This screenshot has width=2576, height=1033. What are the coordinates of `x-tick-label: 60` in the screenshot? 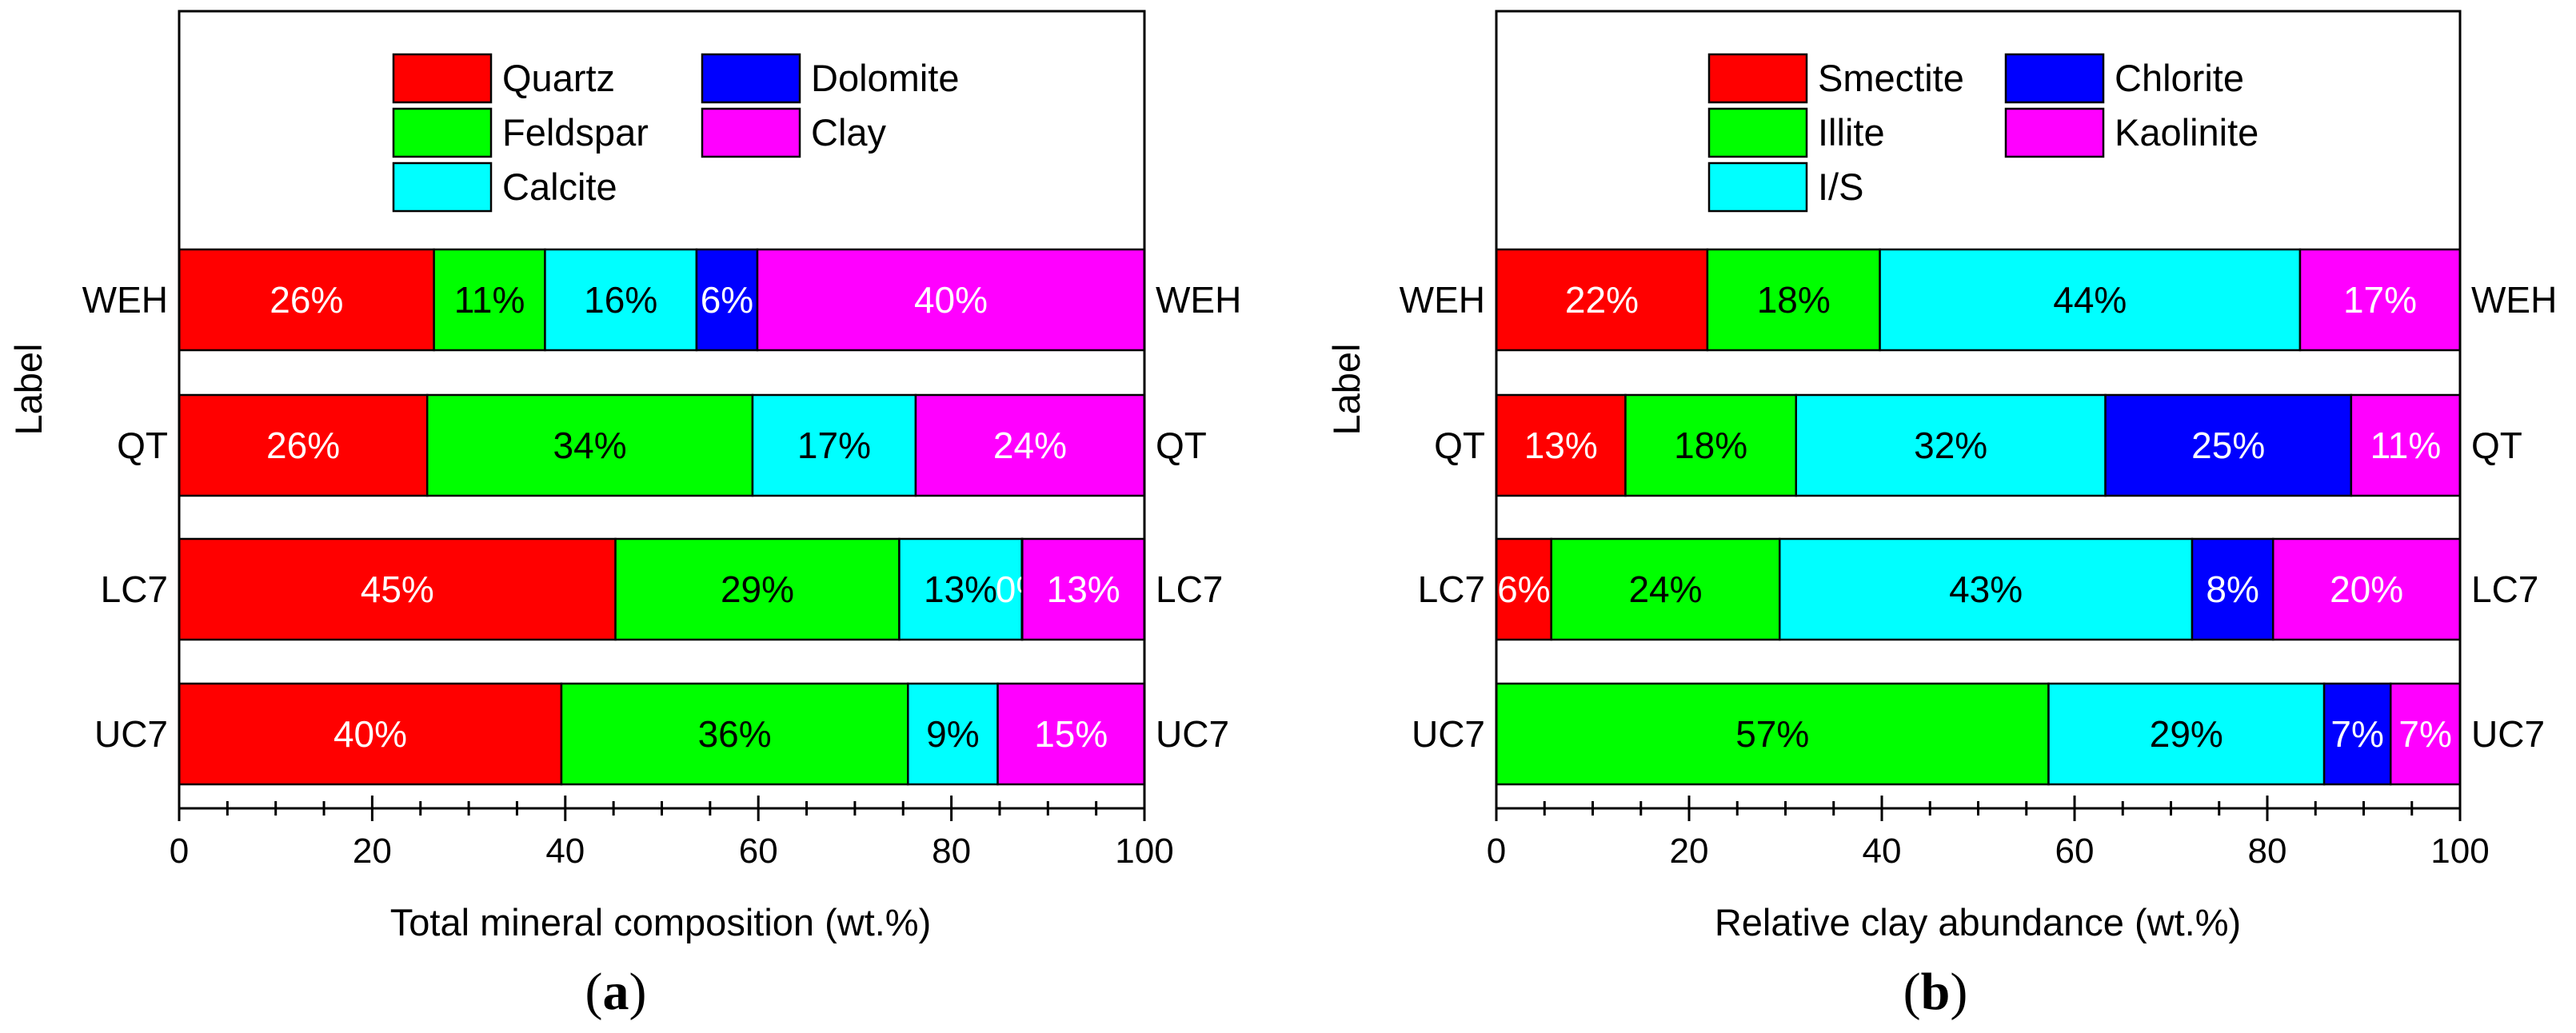 It's located at (2075, 852).